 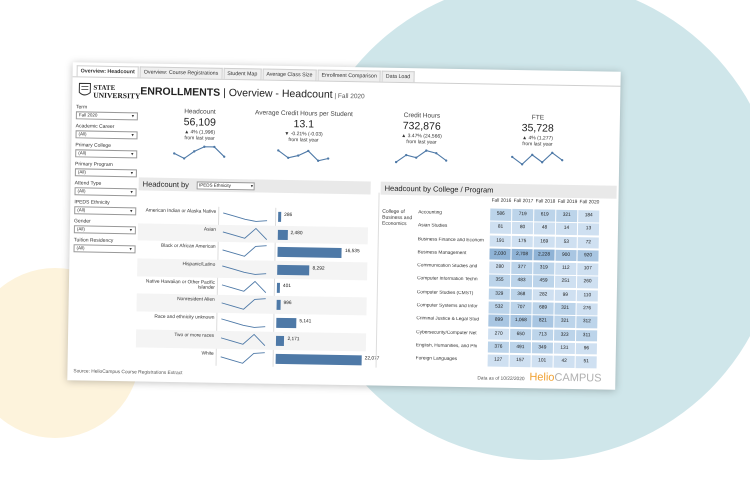 What do you see at coordinates (543, 334) in the screenshot?
I see `table-cell: 713` at bounding box center [543, 334].